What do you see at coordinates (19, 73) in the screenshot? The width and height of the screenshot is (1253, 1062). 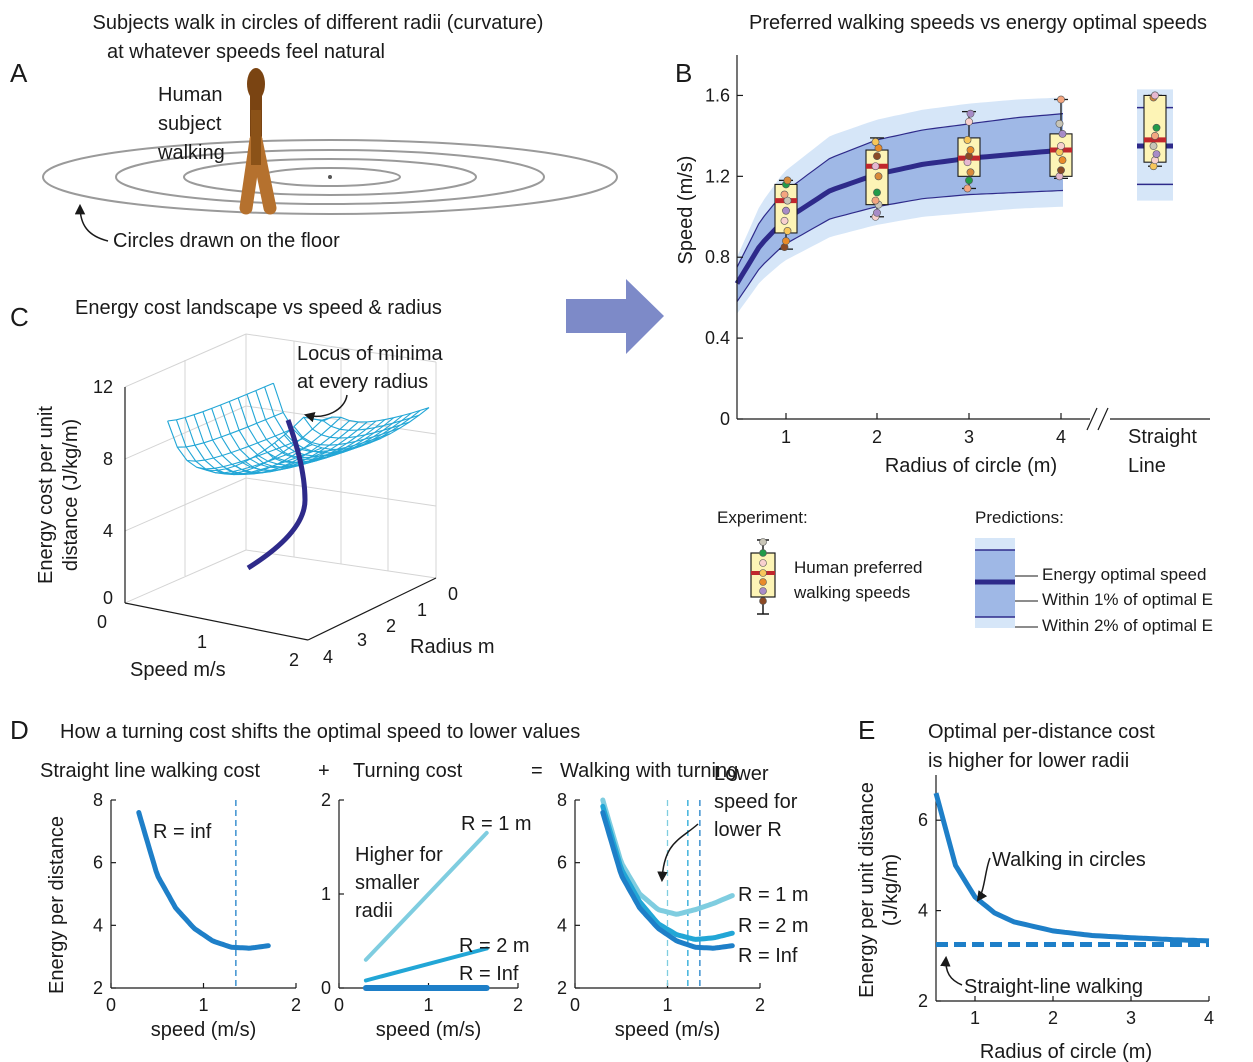 I see `panel-letter-a: A` at bounding box center [19, 73].